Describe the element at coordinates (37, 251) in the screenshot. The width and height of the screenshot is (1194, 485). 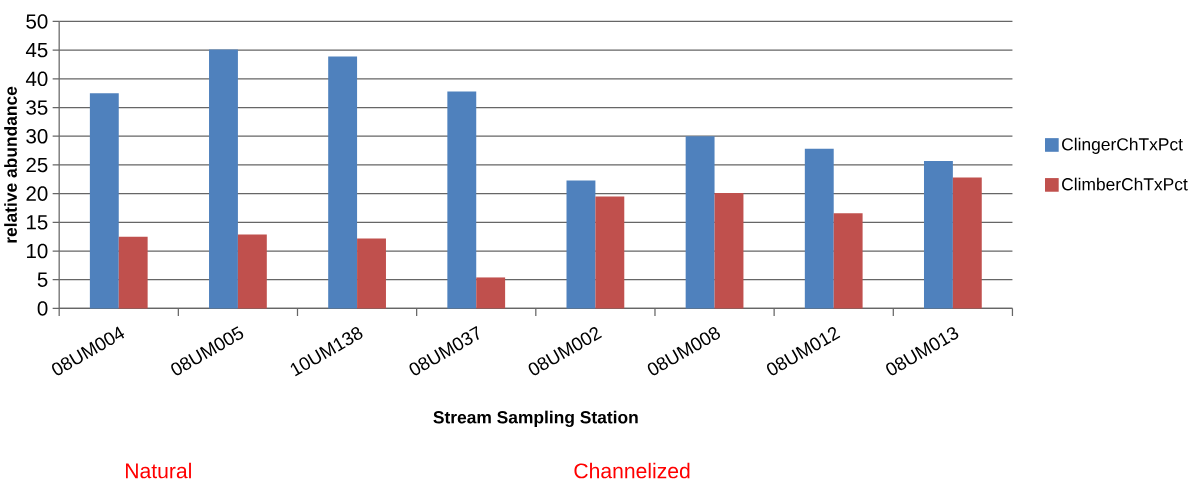
I see `y-tick-label: 10` at that location.